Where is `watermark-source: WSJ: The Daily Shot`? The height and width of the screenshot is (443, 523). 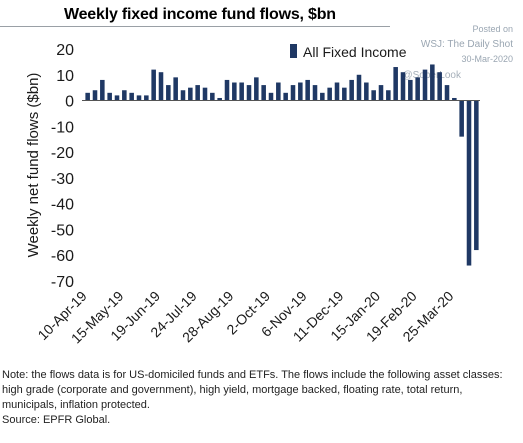 watermark-source: WSJ: The Daily Shot is located at coordinates (466, 44).